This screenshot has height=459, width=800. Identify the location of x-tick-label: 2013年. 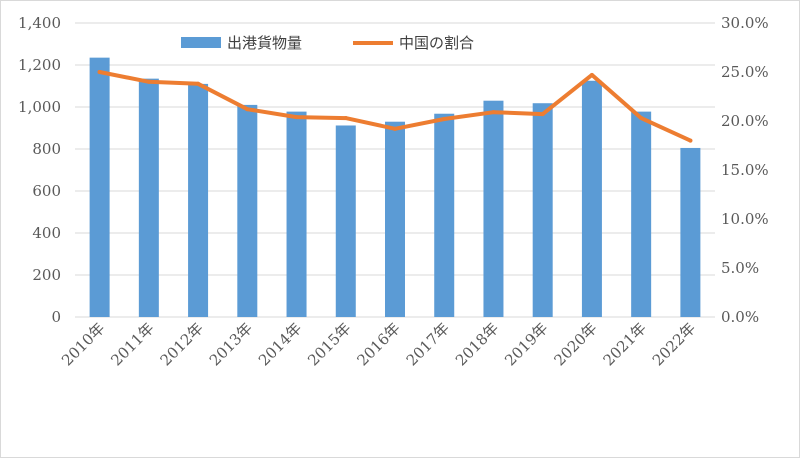
(231, 344).